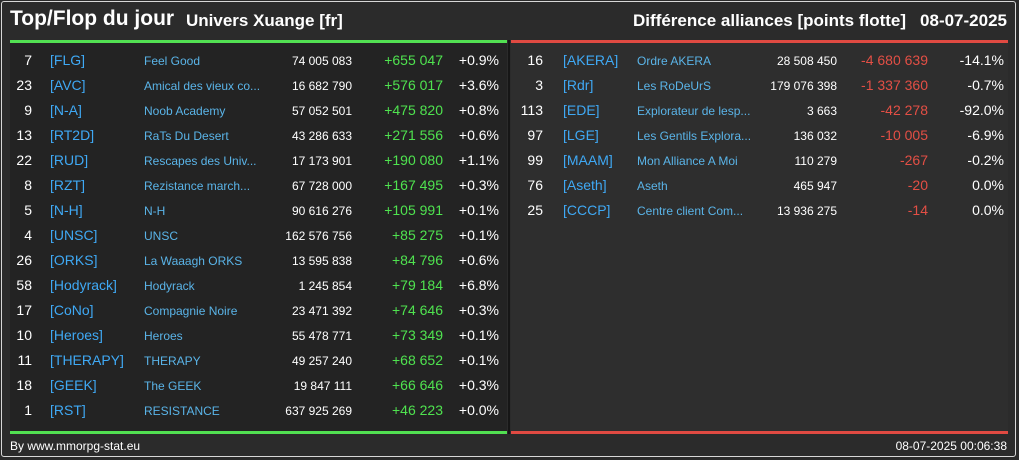 The image size is (1019, 460). What do you see at coordinates (321, 61) in the screenshot?
I see `alliance-points: 74 005 083` at bounding box center [321, 61].